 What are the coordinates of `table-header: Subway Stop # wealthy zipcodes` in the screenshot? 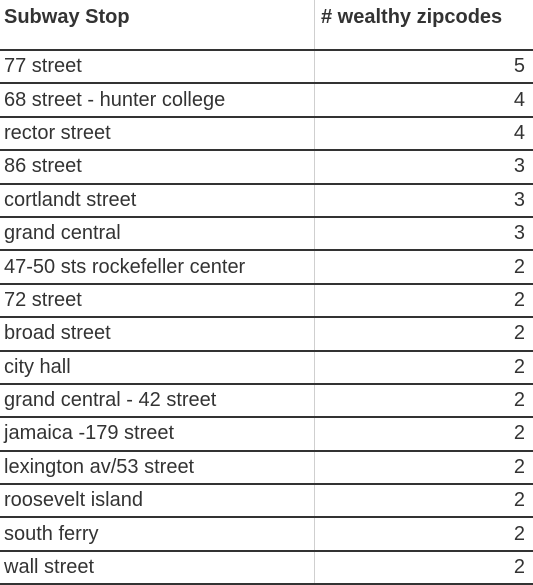 It's located at (266, 25).